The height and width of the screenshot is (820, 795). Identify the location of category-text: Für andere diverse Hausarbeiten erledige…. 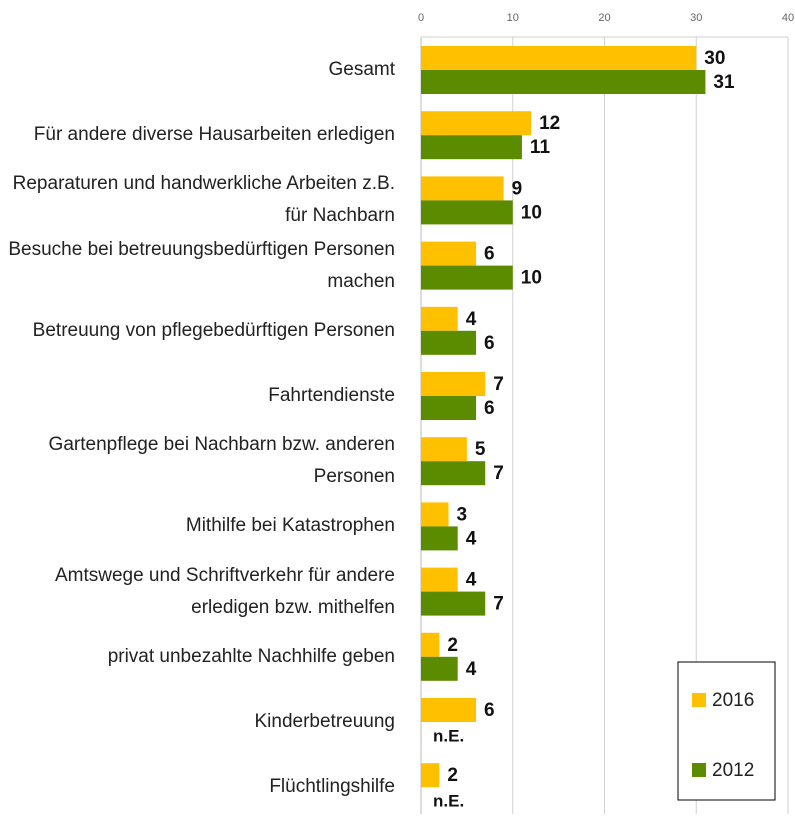
(214, 135).